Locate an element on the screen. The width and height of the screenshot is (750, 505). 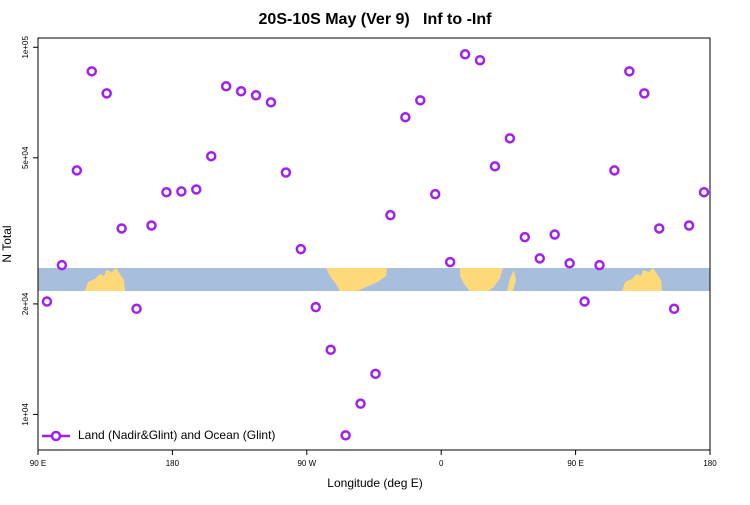
x-axis-label: Longitude (deg E) is located at coordinates (374, 483).